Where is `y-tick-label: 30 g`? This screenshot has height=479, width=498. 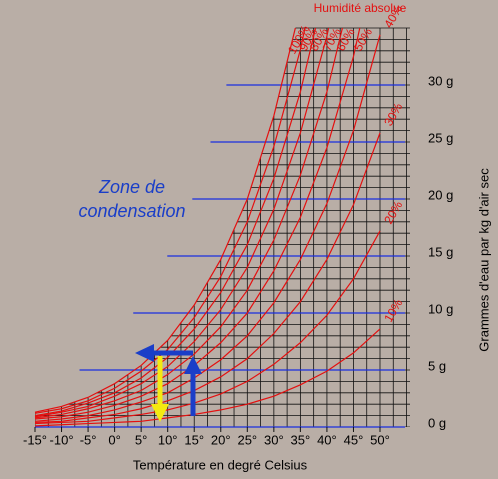
y-tick-label: 30 g is located at coordinates (440, 80).